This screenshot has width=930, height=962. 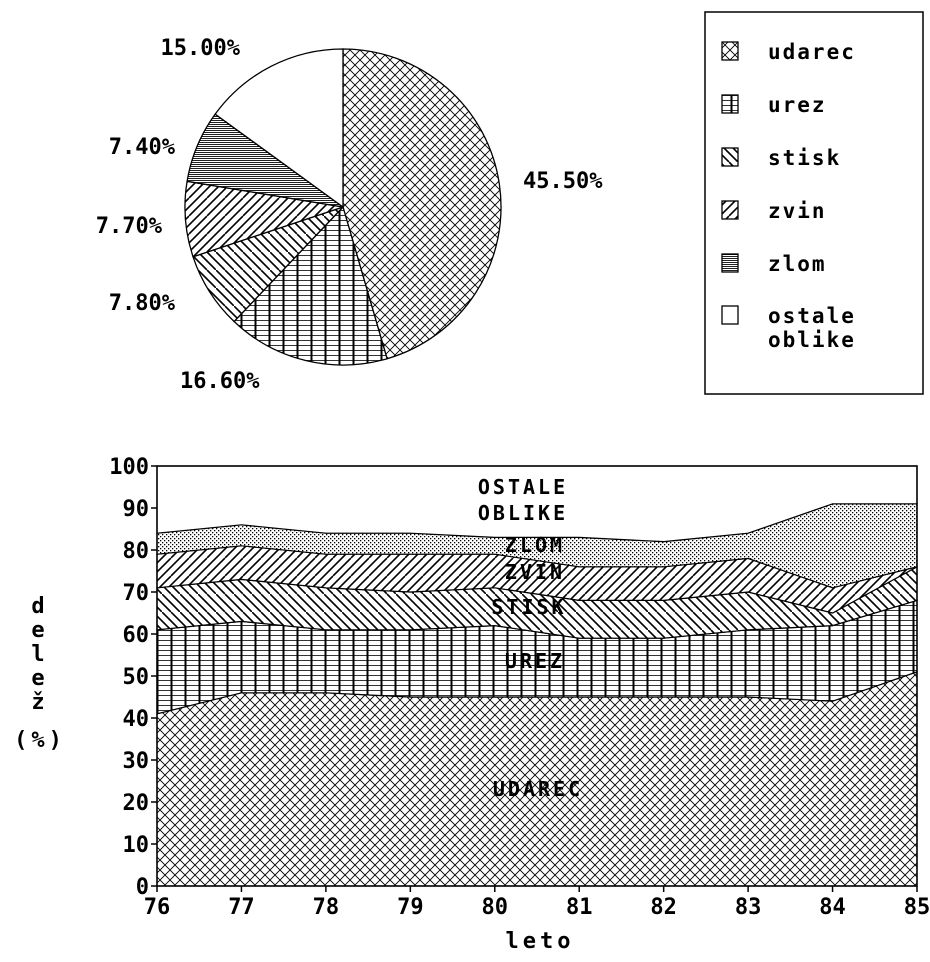 I want to click on area-label-udarec: UDAREC, so click(x=538, y=789).